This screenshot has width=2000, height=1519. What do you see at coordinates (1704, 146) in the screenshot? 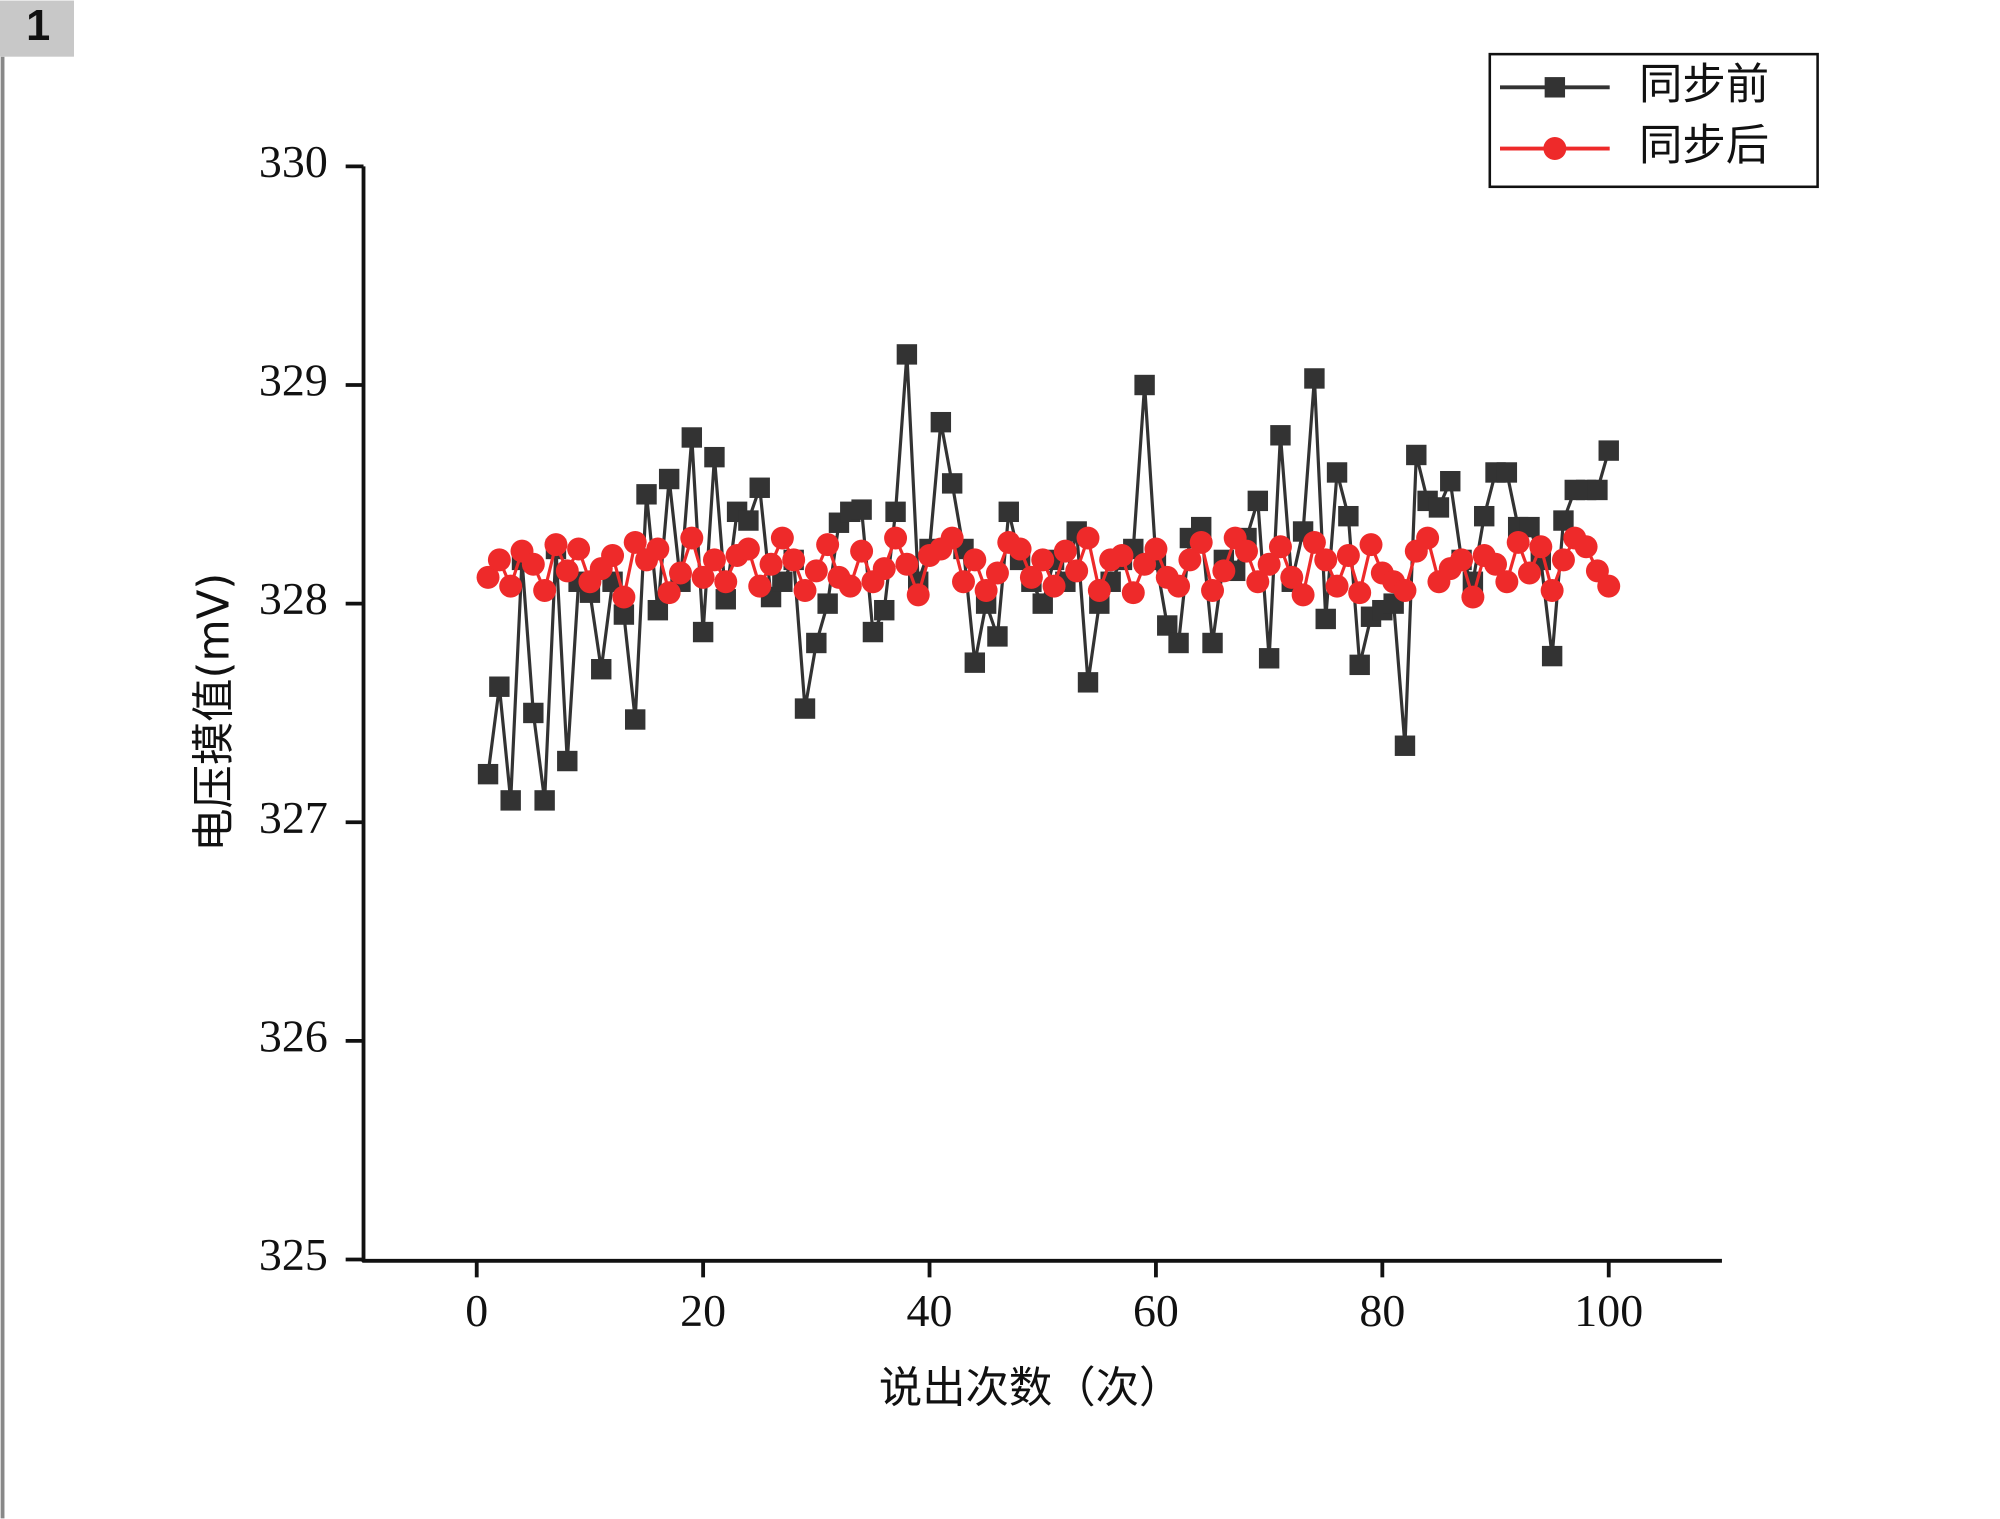
I see `legend-label: 同步后` at bounding box center [1704, 146].